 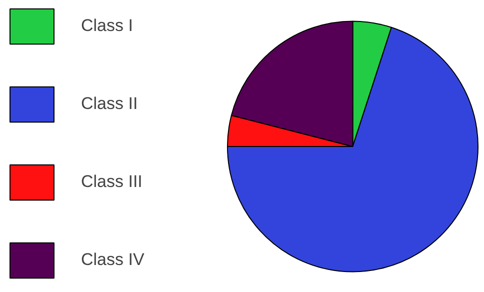 I want to click on legend-label: Class II, so click(x=109, y=104).